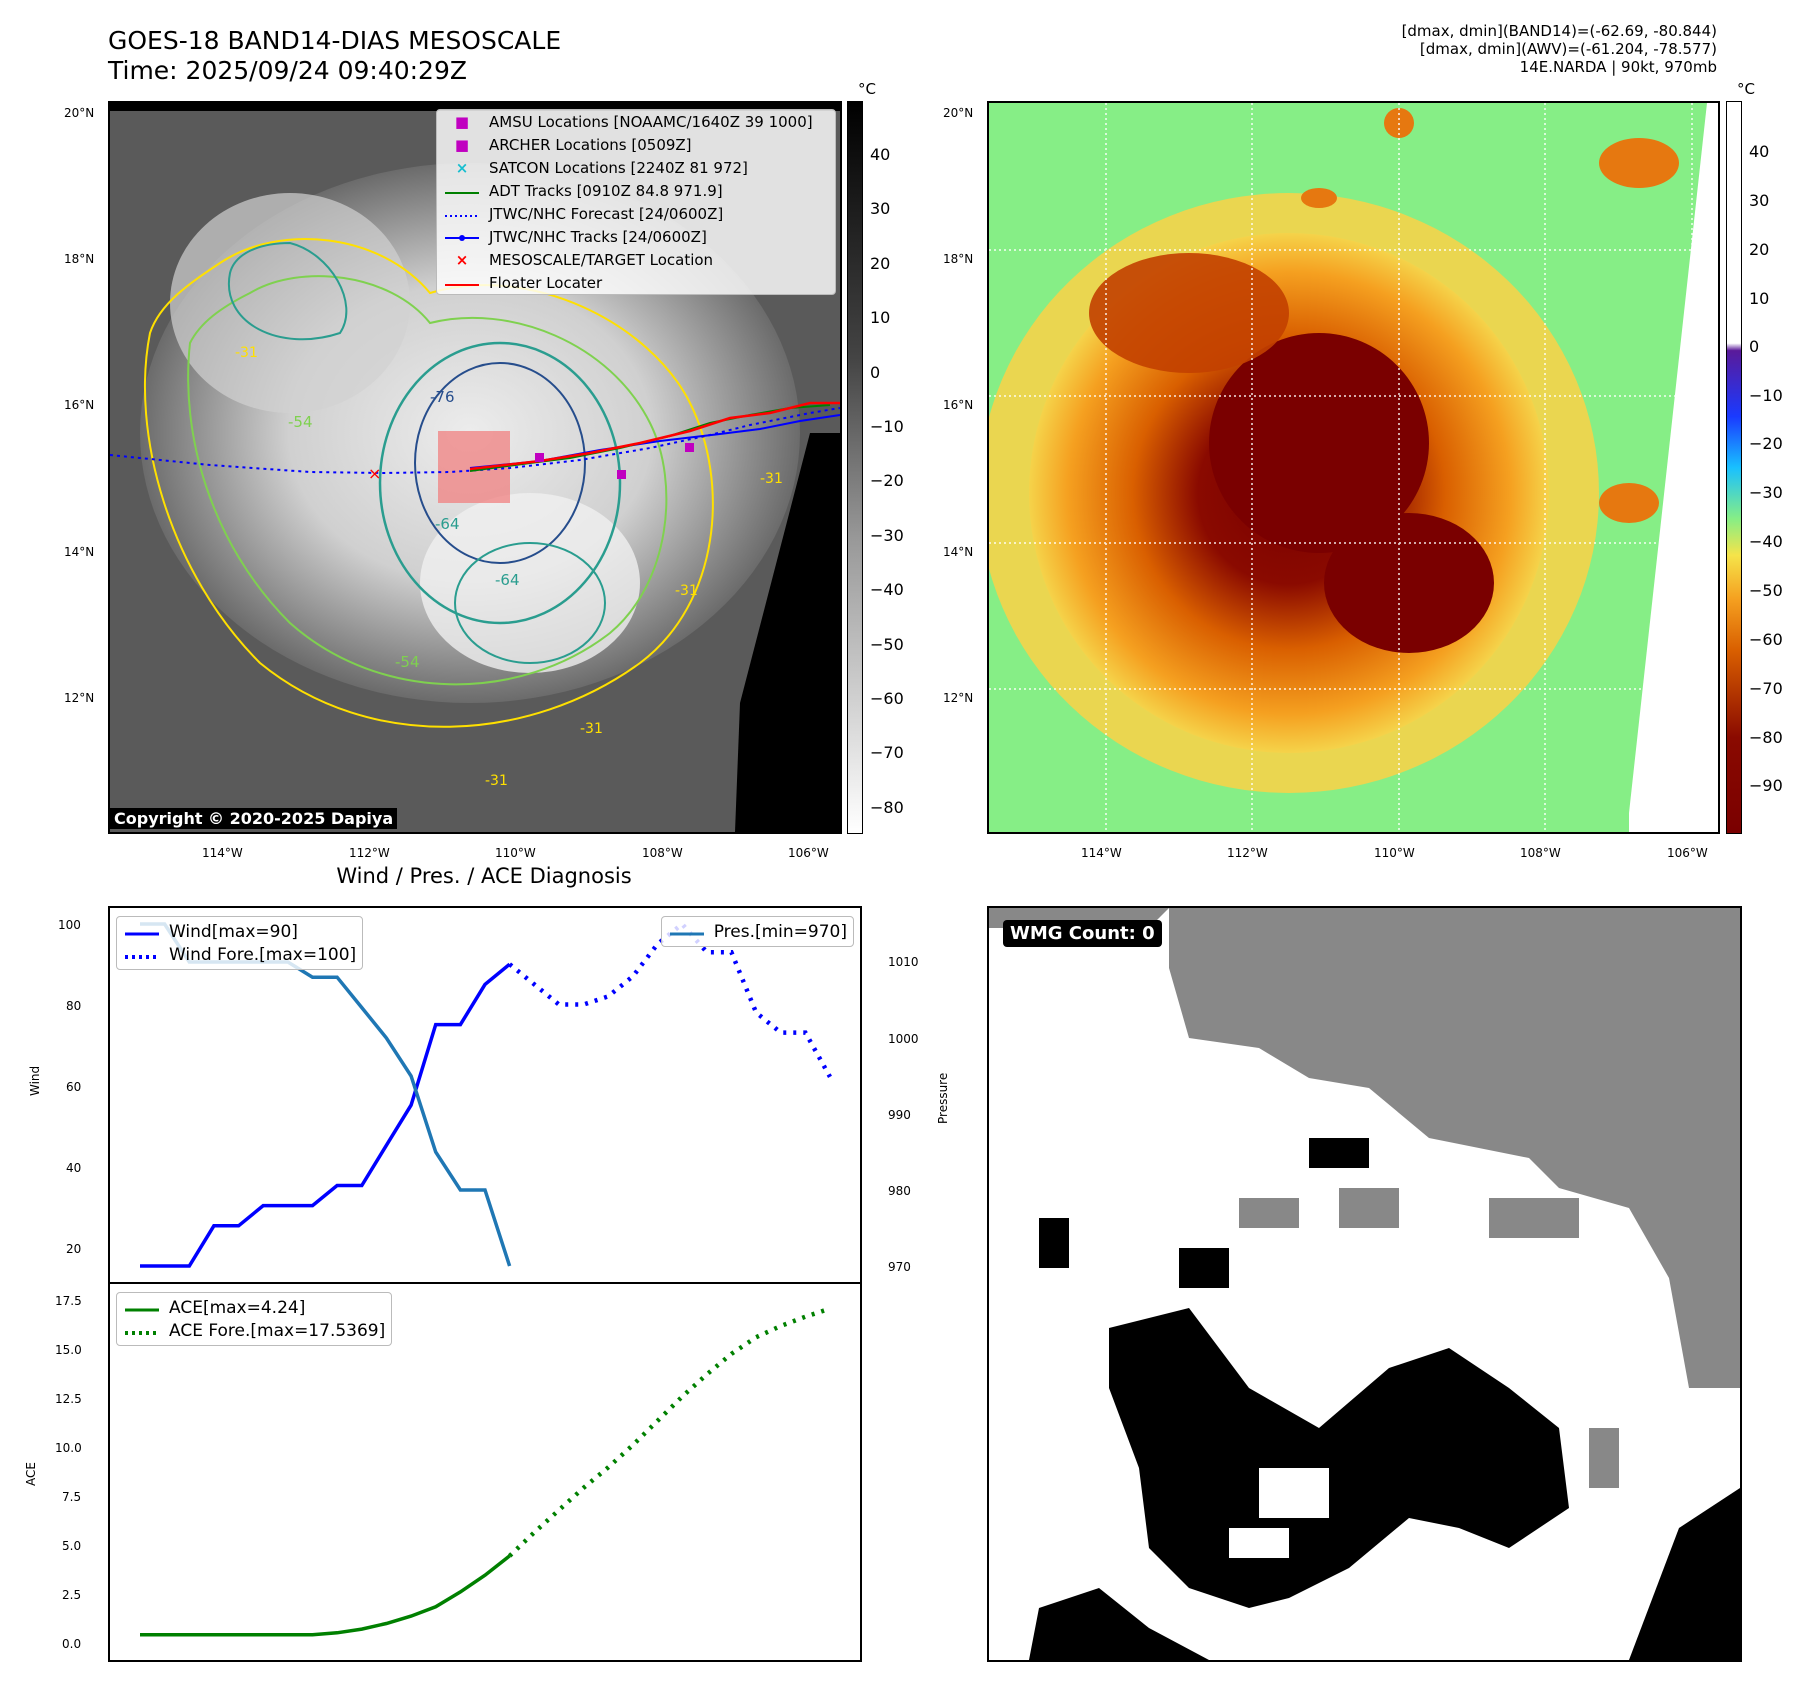 Image resolution: width=1801 pixels, height=1690 pixels. I want to click on pressure-tick: 990, so click(899, 1115).